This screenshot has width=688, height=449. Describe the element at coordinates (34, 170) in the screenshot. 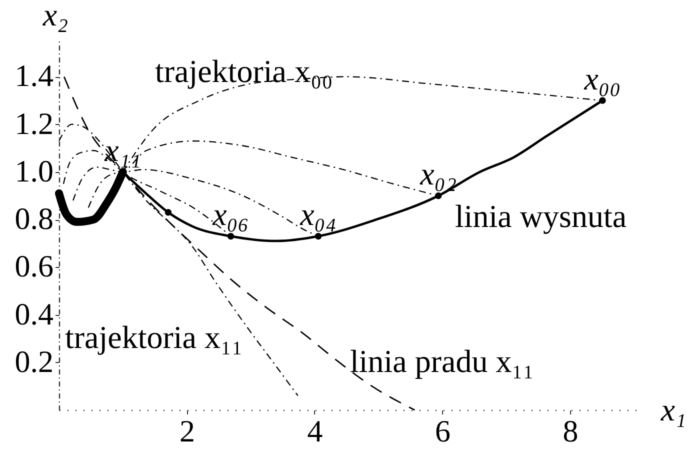

I see `y-tick-label: 1.0` at that location.